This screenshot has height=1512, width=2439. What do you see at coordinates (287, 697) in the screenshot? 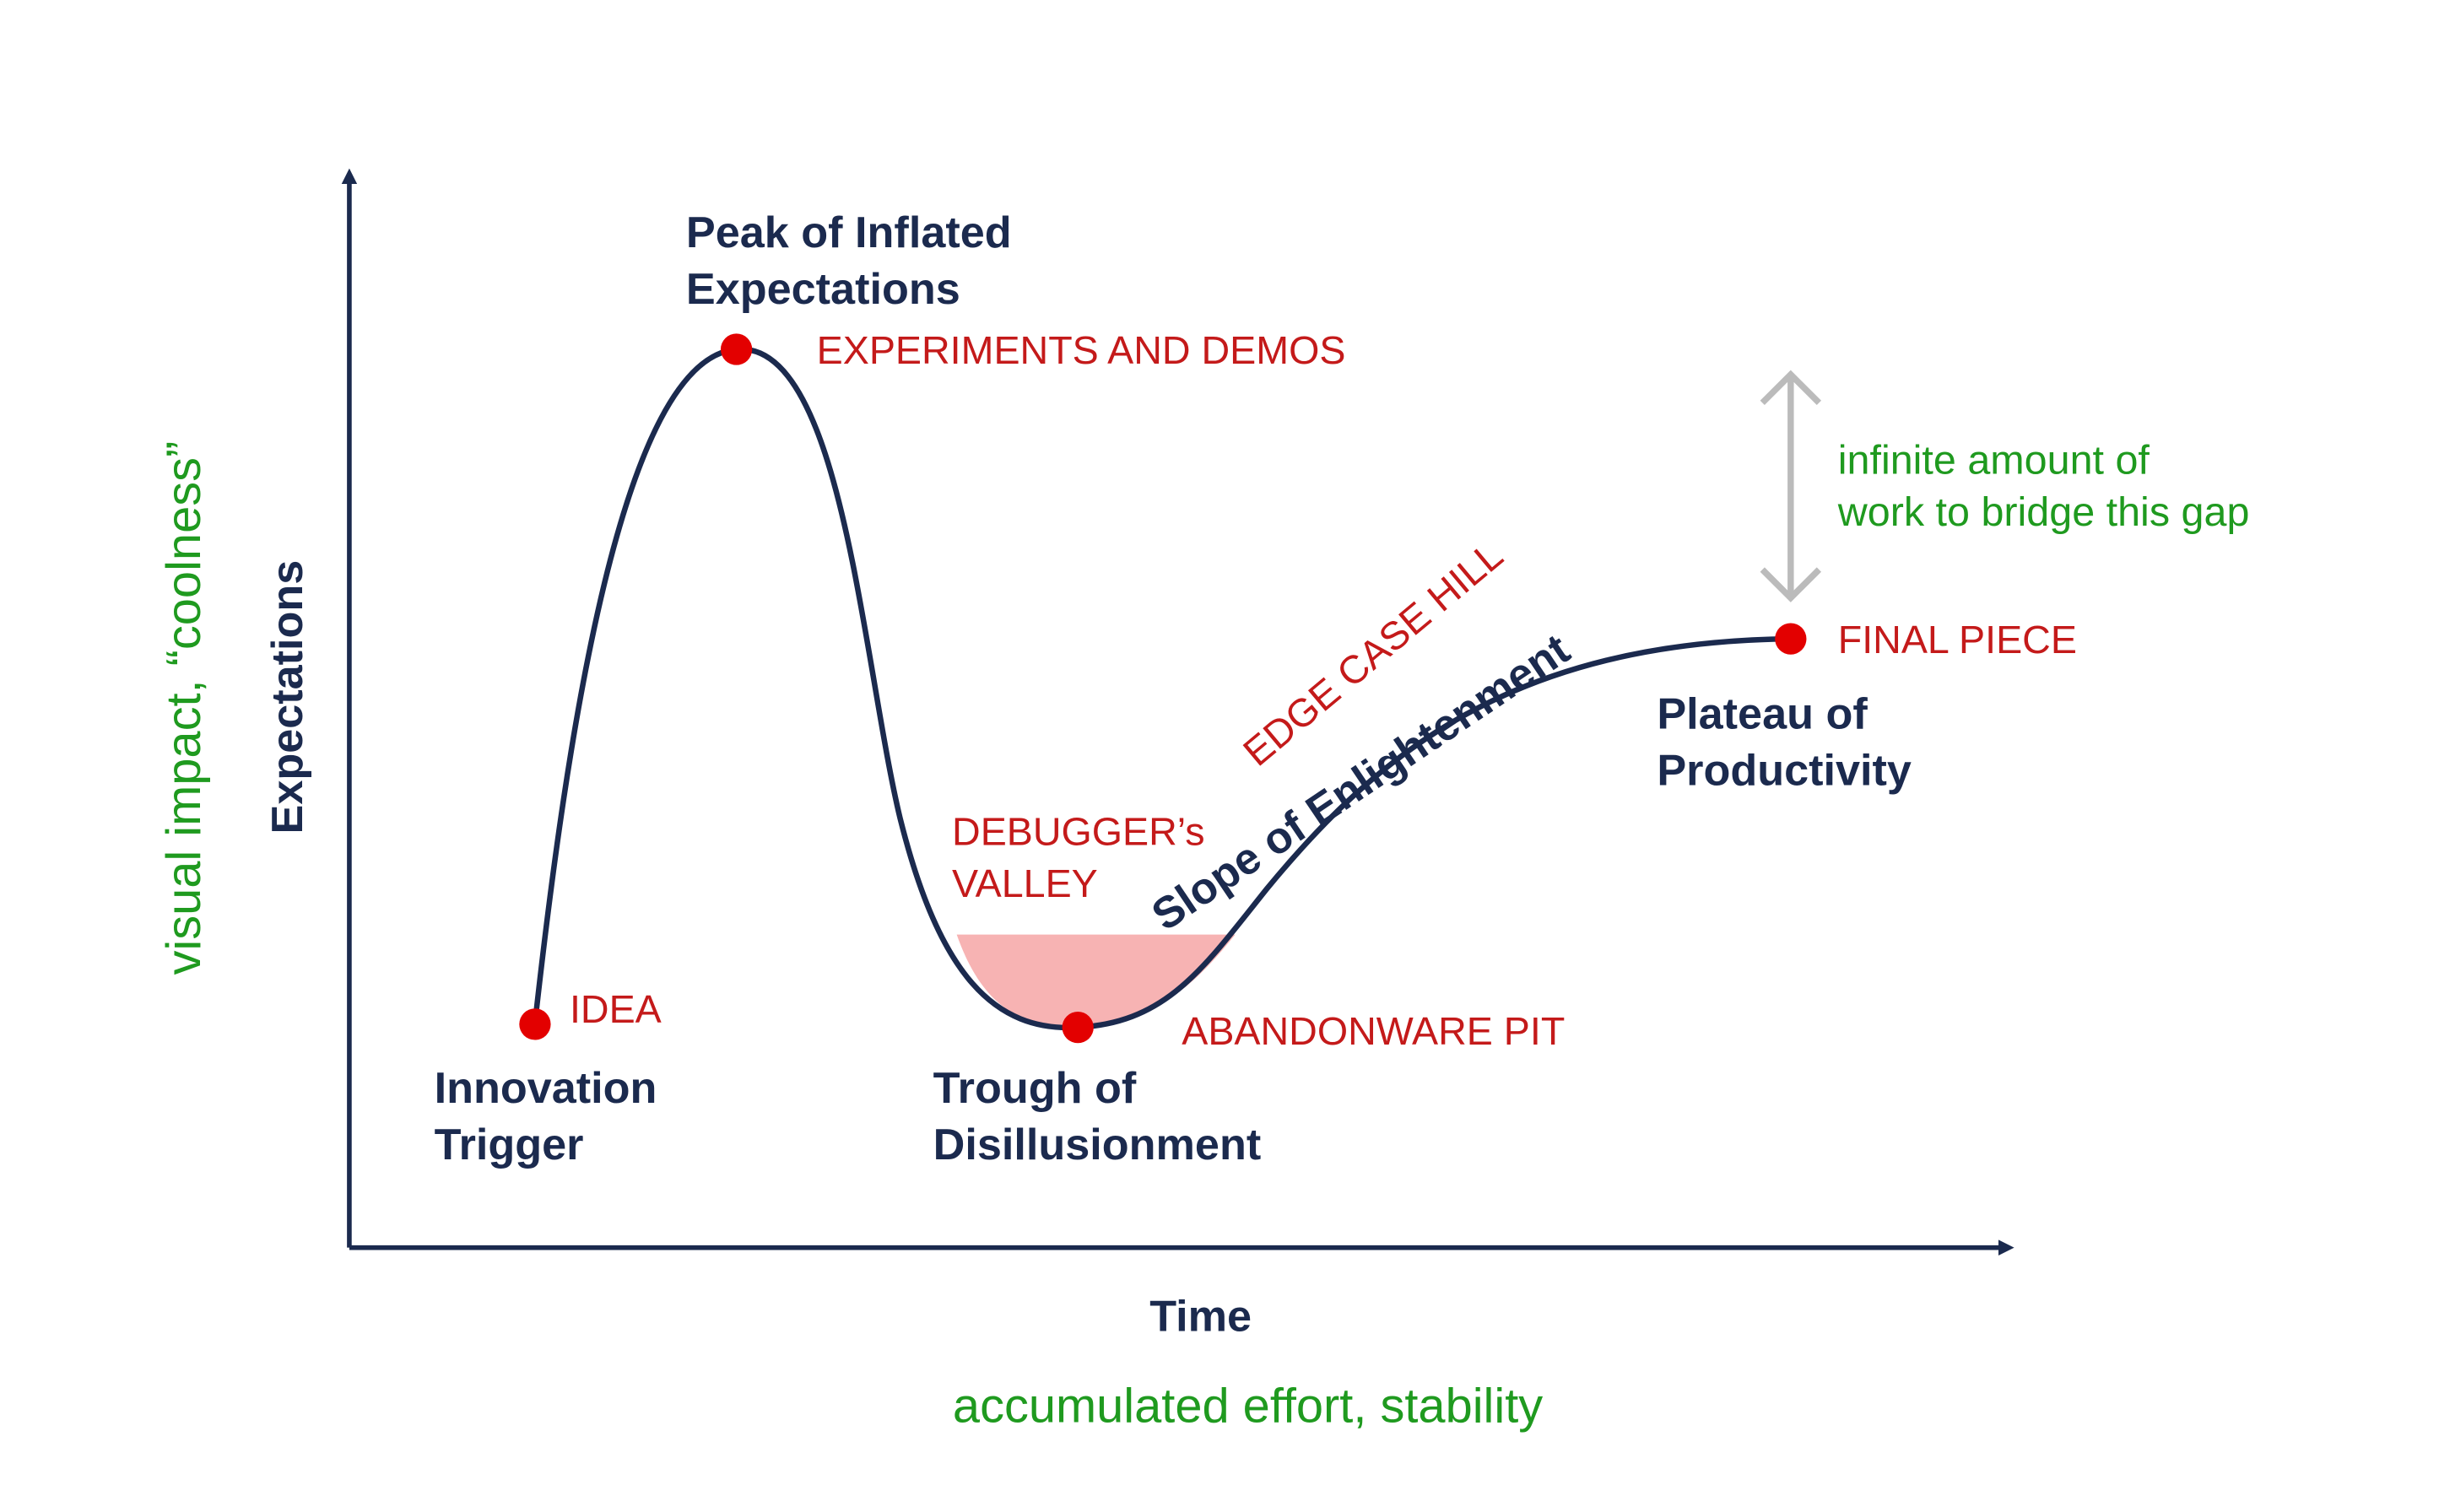
I see `y-axis-label: Expectations` at bounding box center [287, 697].